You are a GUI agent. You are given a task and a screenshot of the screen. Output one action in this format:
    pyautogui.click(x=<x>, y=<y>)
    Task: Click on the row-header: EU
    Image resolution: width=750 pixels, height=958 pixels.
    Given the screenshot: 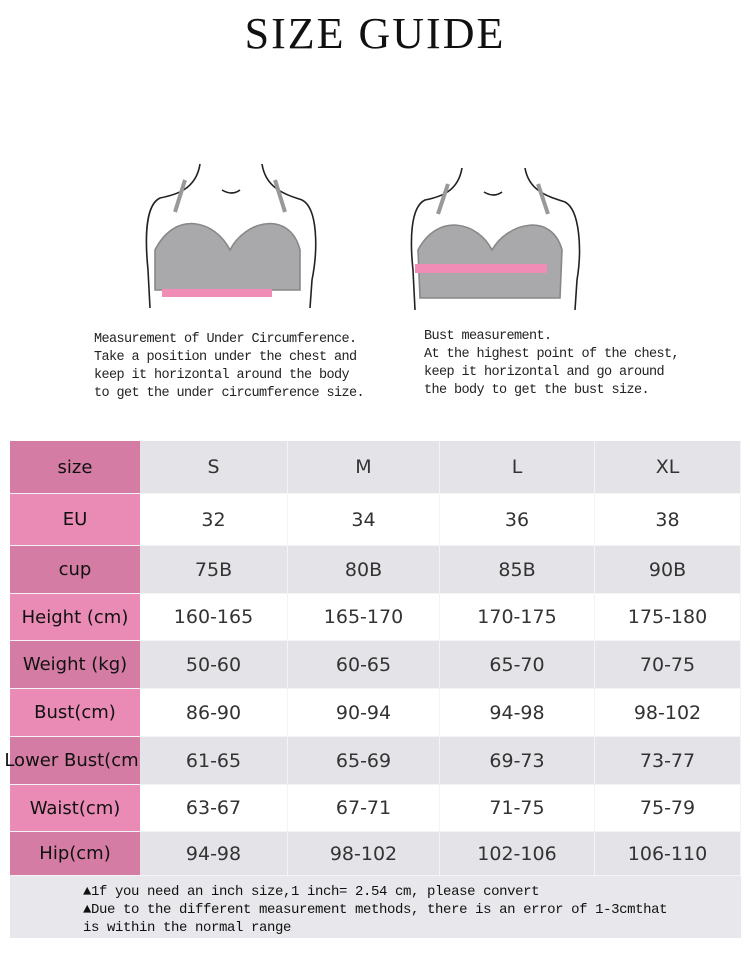 What is the action you would take?
    pyautogui.click(x=75, y=520)
    